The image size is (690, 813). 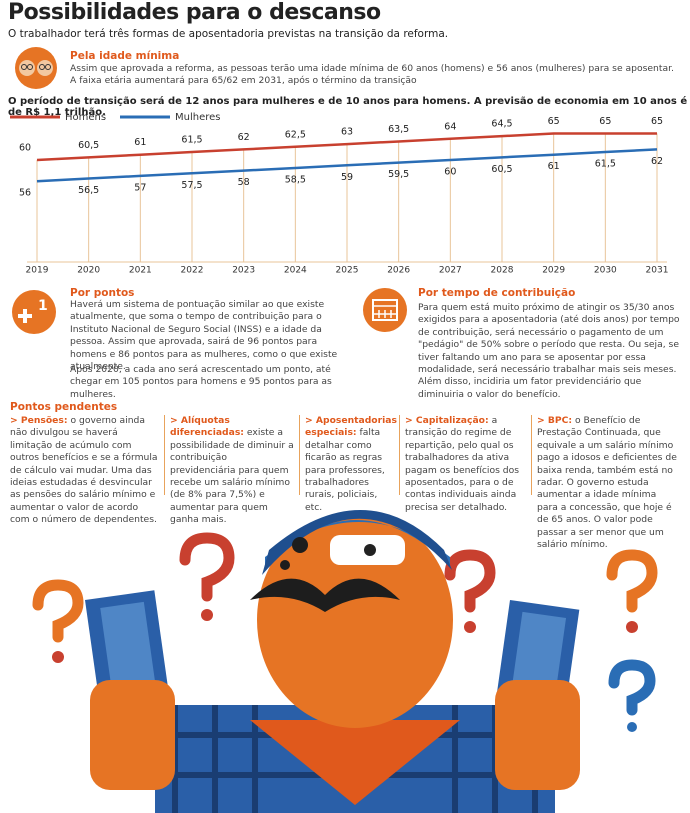 What do you see at coordinates (347, 177) in the screenshot?
I see `value-label: 59` at bounding box center [347, 177].